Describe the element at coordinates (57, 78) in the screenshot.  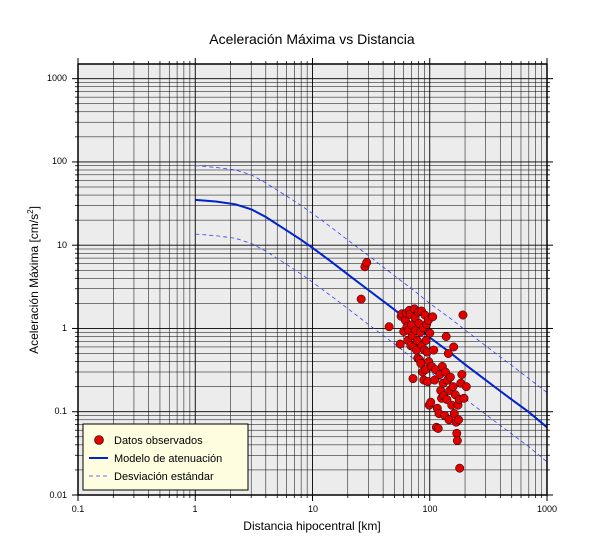
I see `y-tick-label: 1000` at that location.